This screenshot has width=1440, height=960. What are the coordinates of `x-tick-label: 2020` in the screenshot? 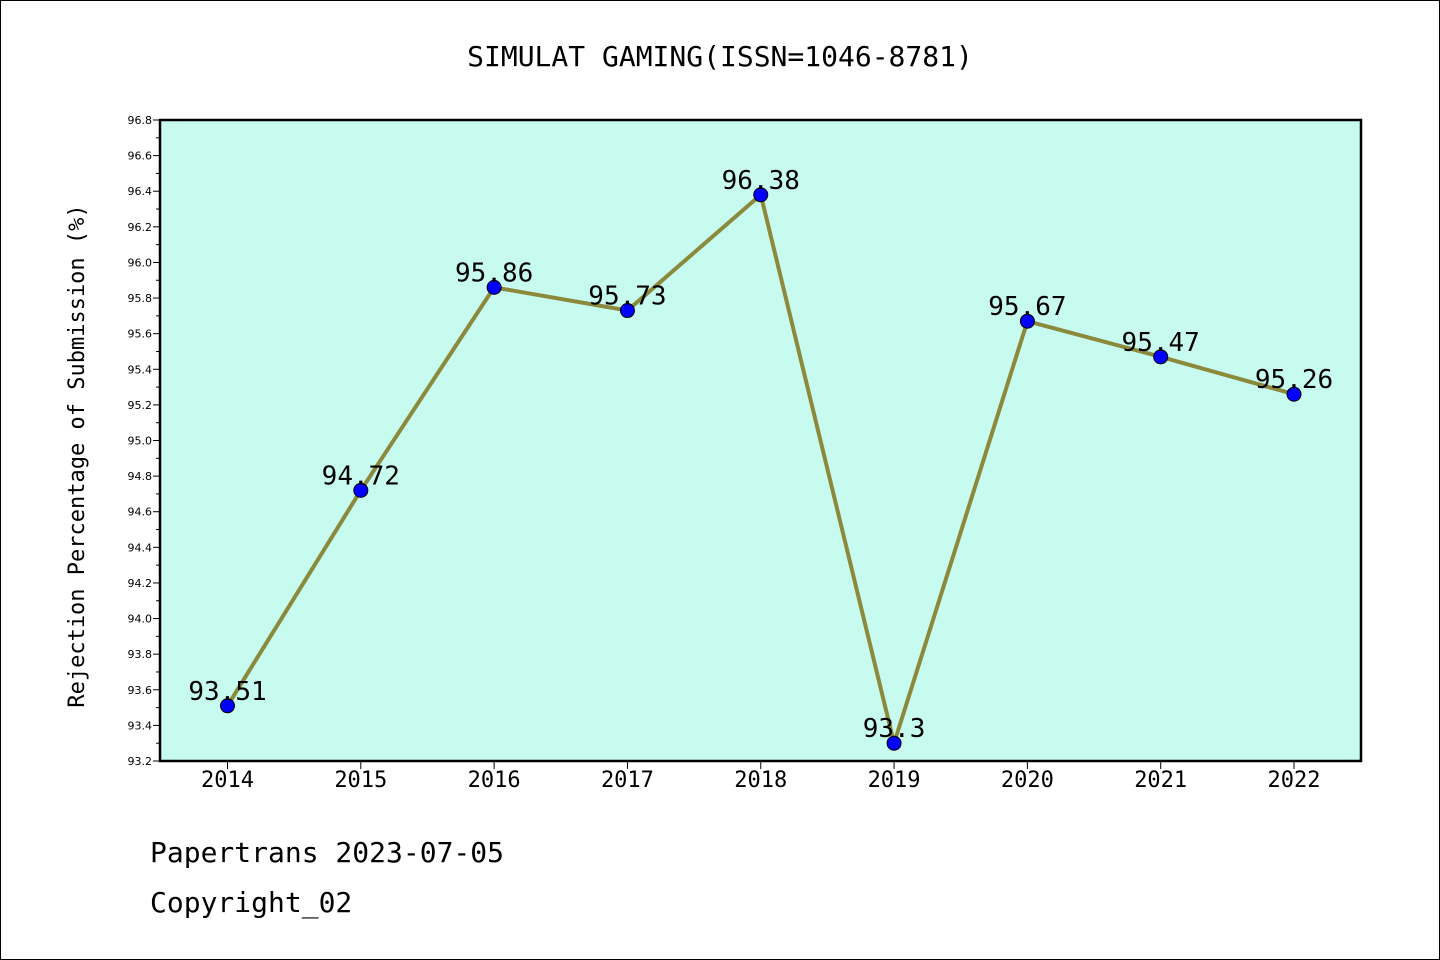 It's located at (1027, 780).